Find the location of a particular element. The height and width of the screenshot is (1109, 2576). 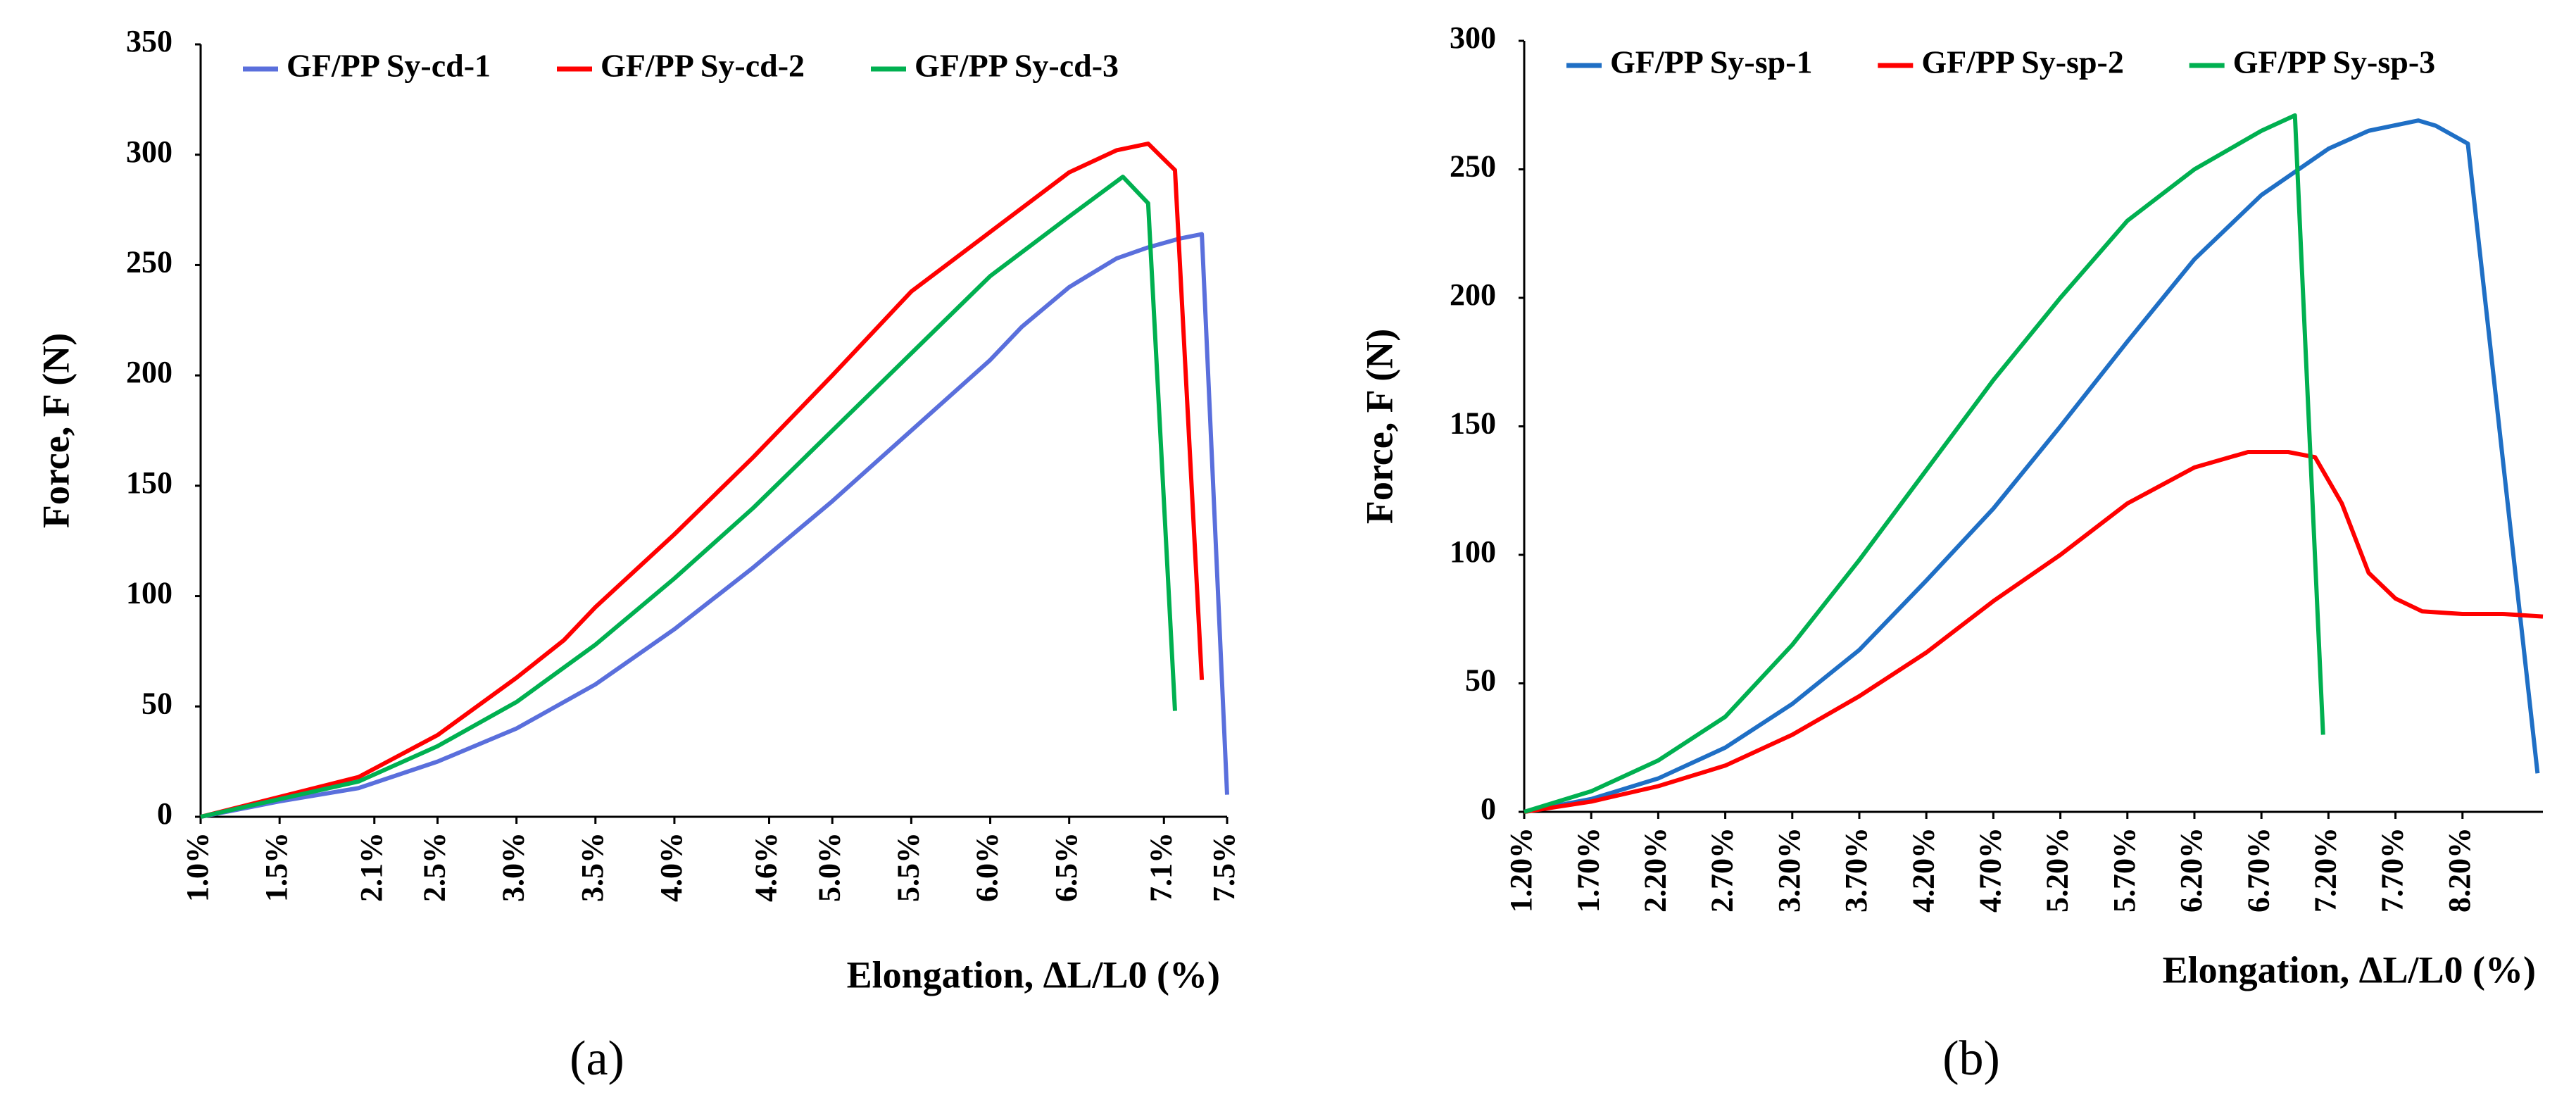

x-tick-label: 3.0% is located at coordinates (513, 867).